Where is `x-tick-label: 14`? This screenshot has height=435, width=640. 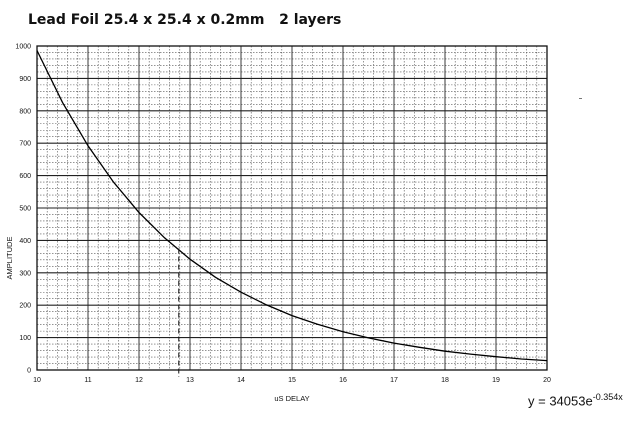 x-tick-label: 14 is located at coordinates (241, 380).